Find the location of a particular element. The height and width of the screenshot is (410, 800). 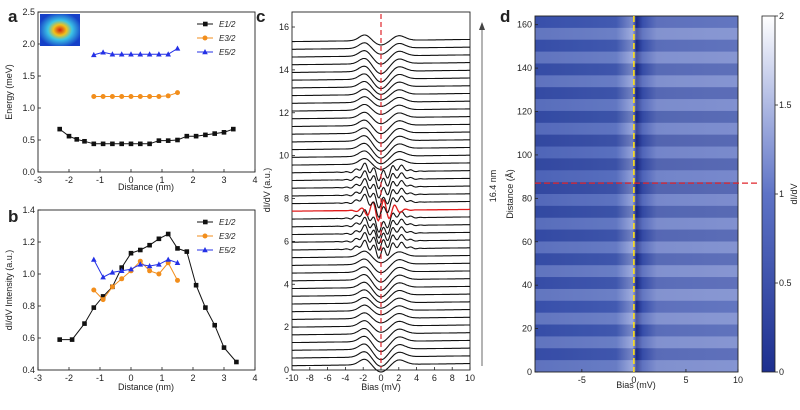

colorbar-tick-label: 0 is located at coordinates (781, 372).